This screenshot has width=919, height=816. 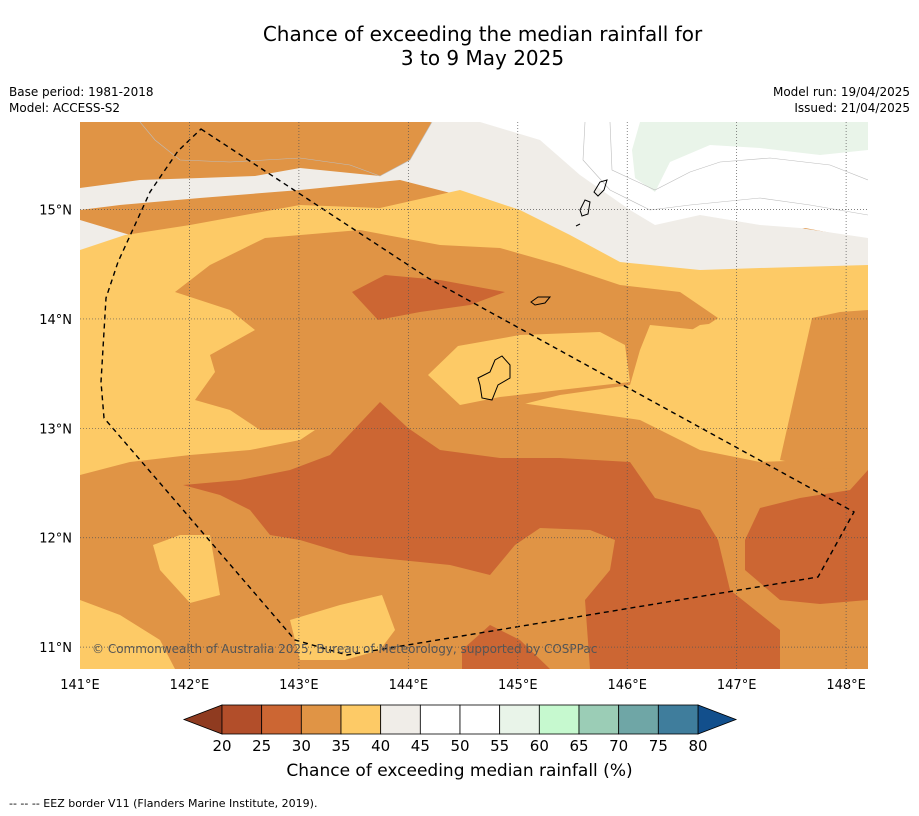 I want to click on colorbar-over-arrow, so click(x=717, y=719).